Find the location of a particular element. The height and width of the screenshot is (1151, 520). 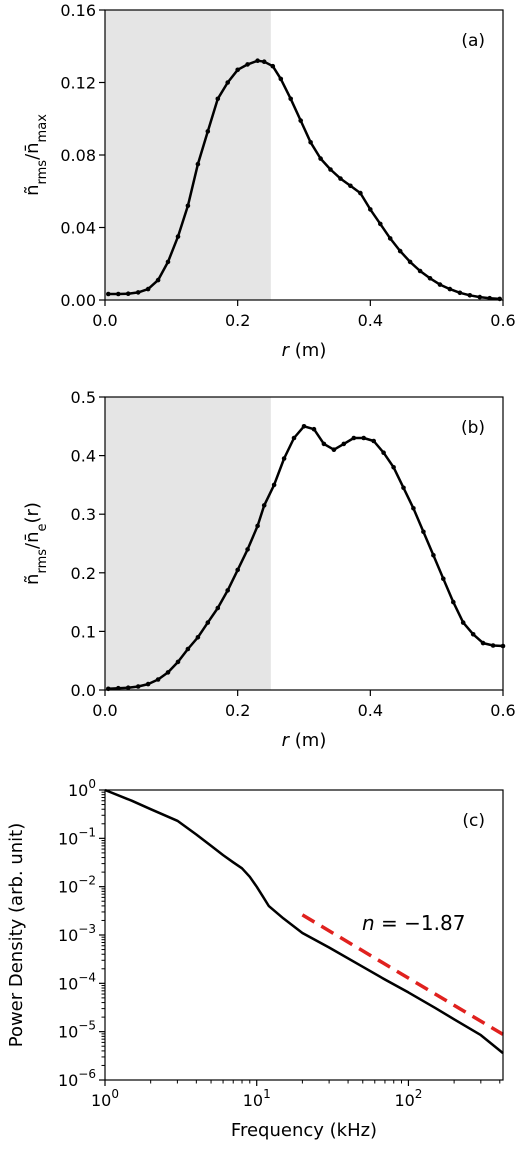

y-tick-label: 0.0 is located at coordinates (83, 690).